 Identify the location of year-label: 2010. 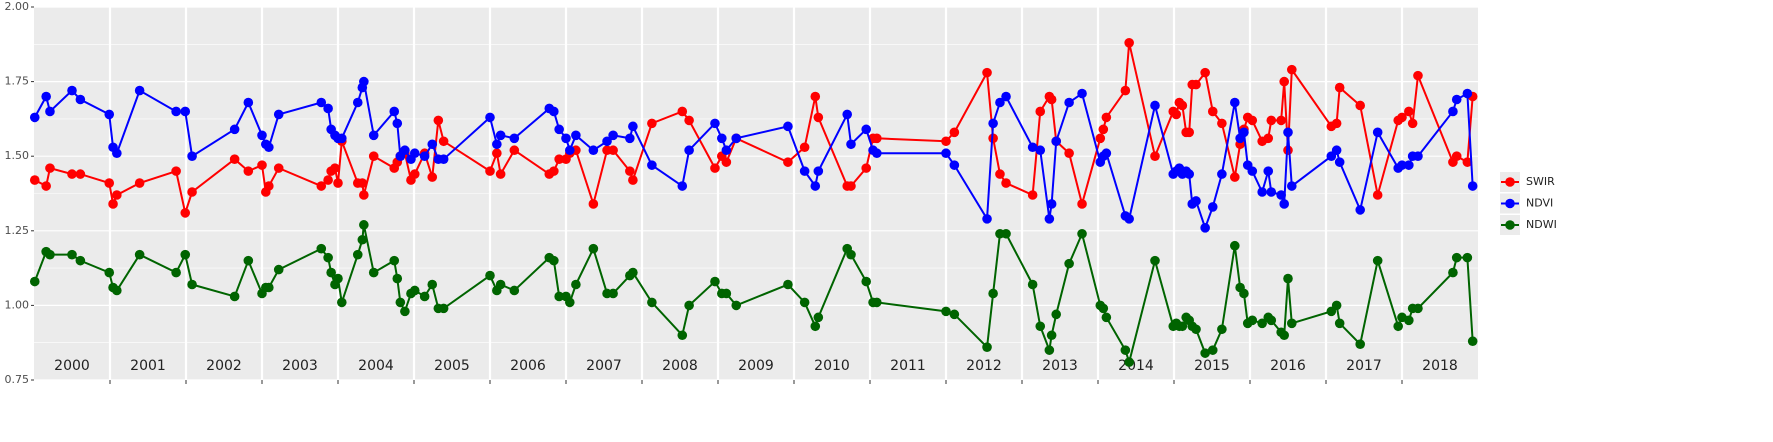
(832, 366).